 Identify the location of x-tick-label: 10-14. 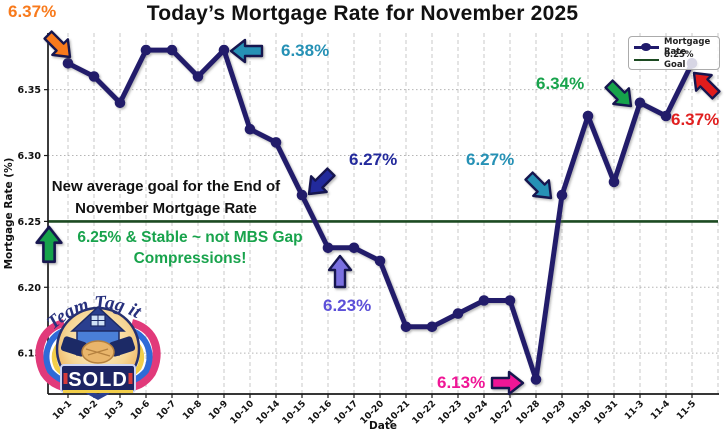
(268, 412).